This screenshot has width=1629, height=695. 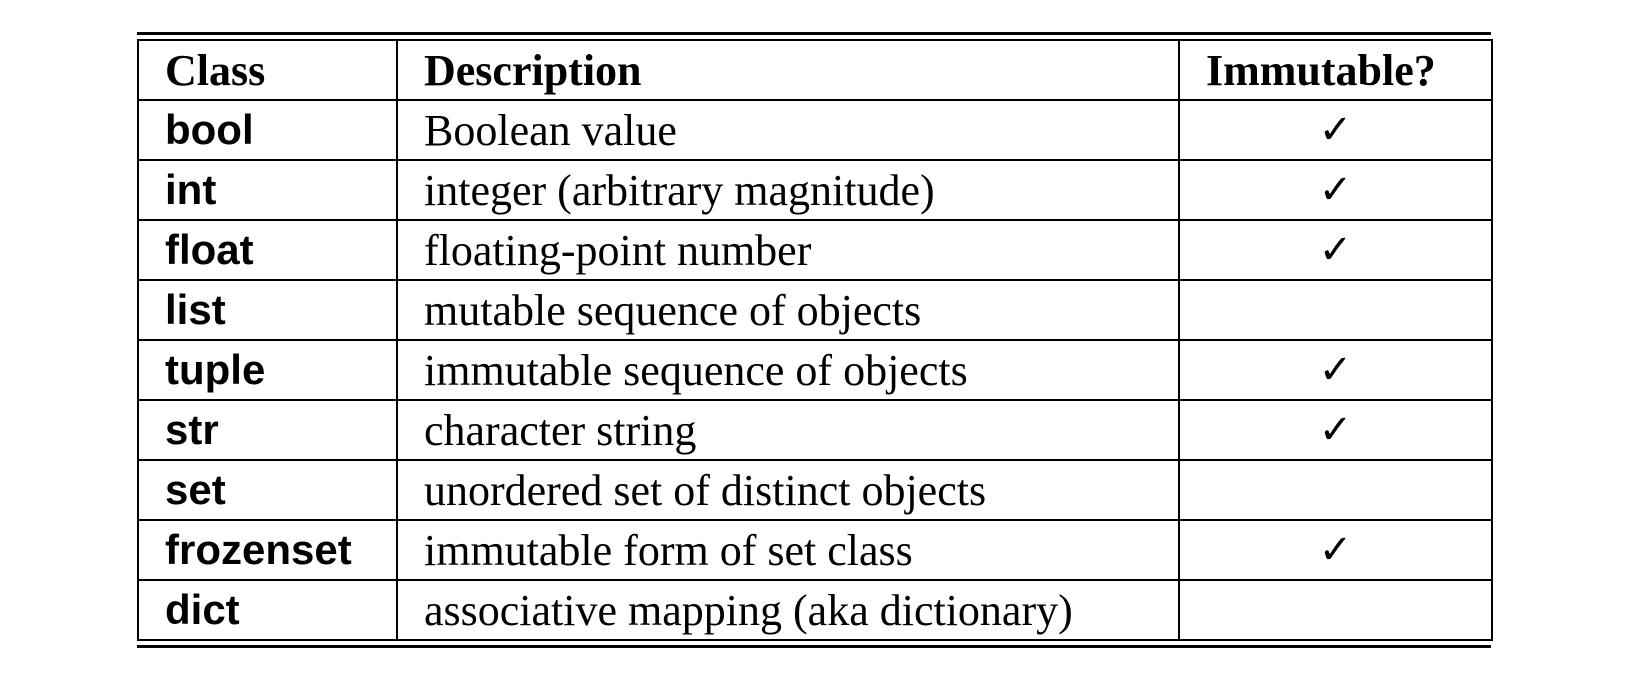 What do you see at coordinates (788, 490) in the screenshot?
I see `class-description: unordered set of distinct objects` at bounding box center [788, 490].